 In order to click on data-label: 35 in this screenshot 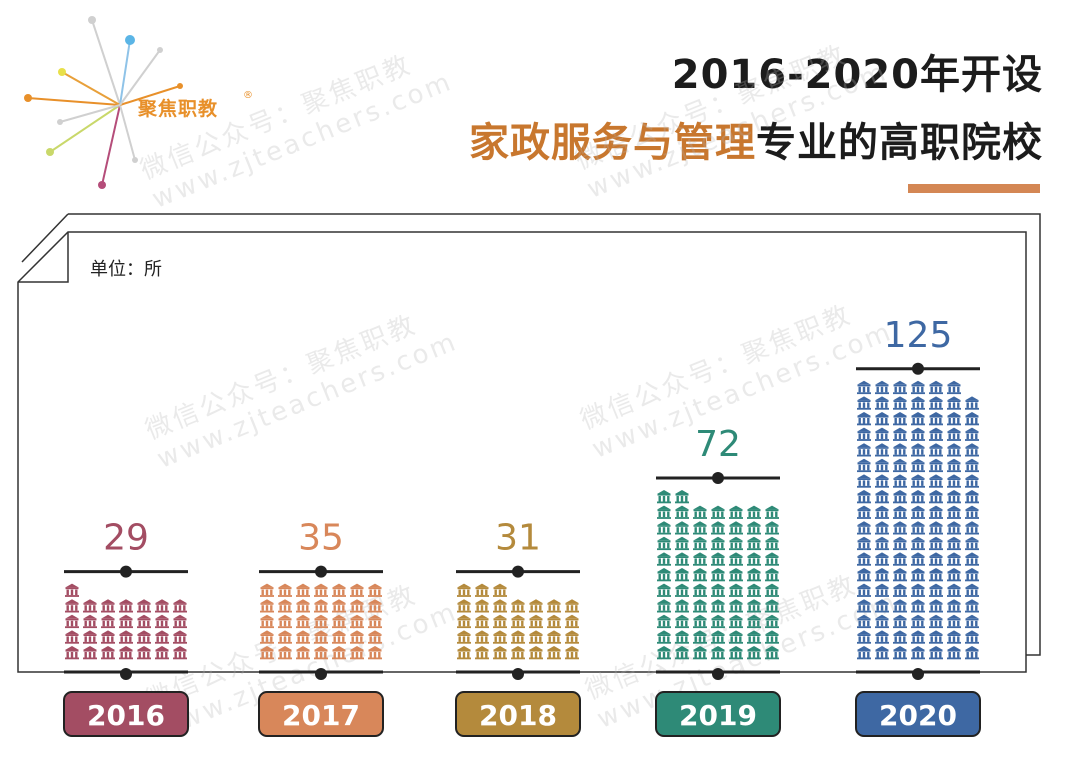, I will do `click(321, 538)`.